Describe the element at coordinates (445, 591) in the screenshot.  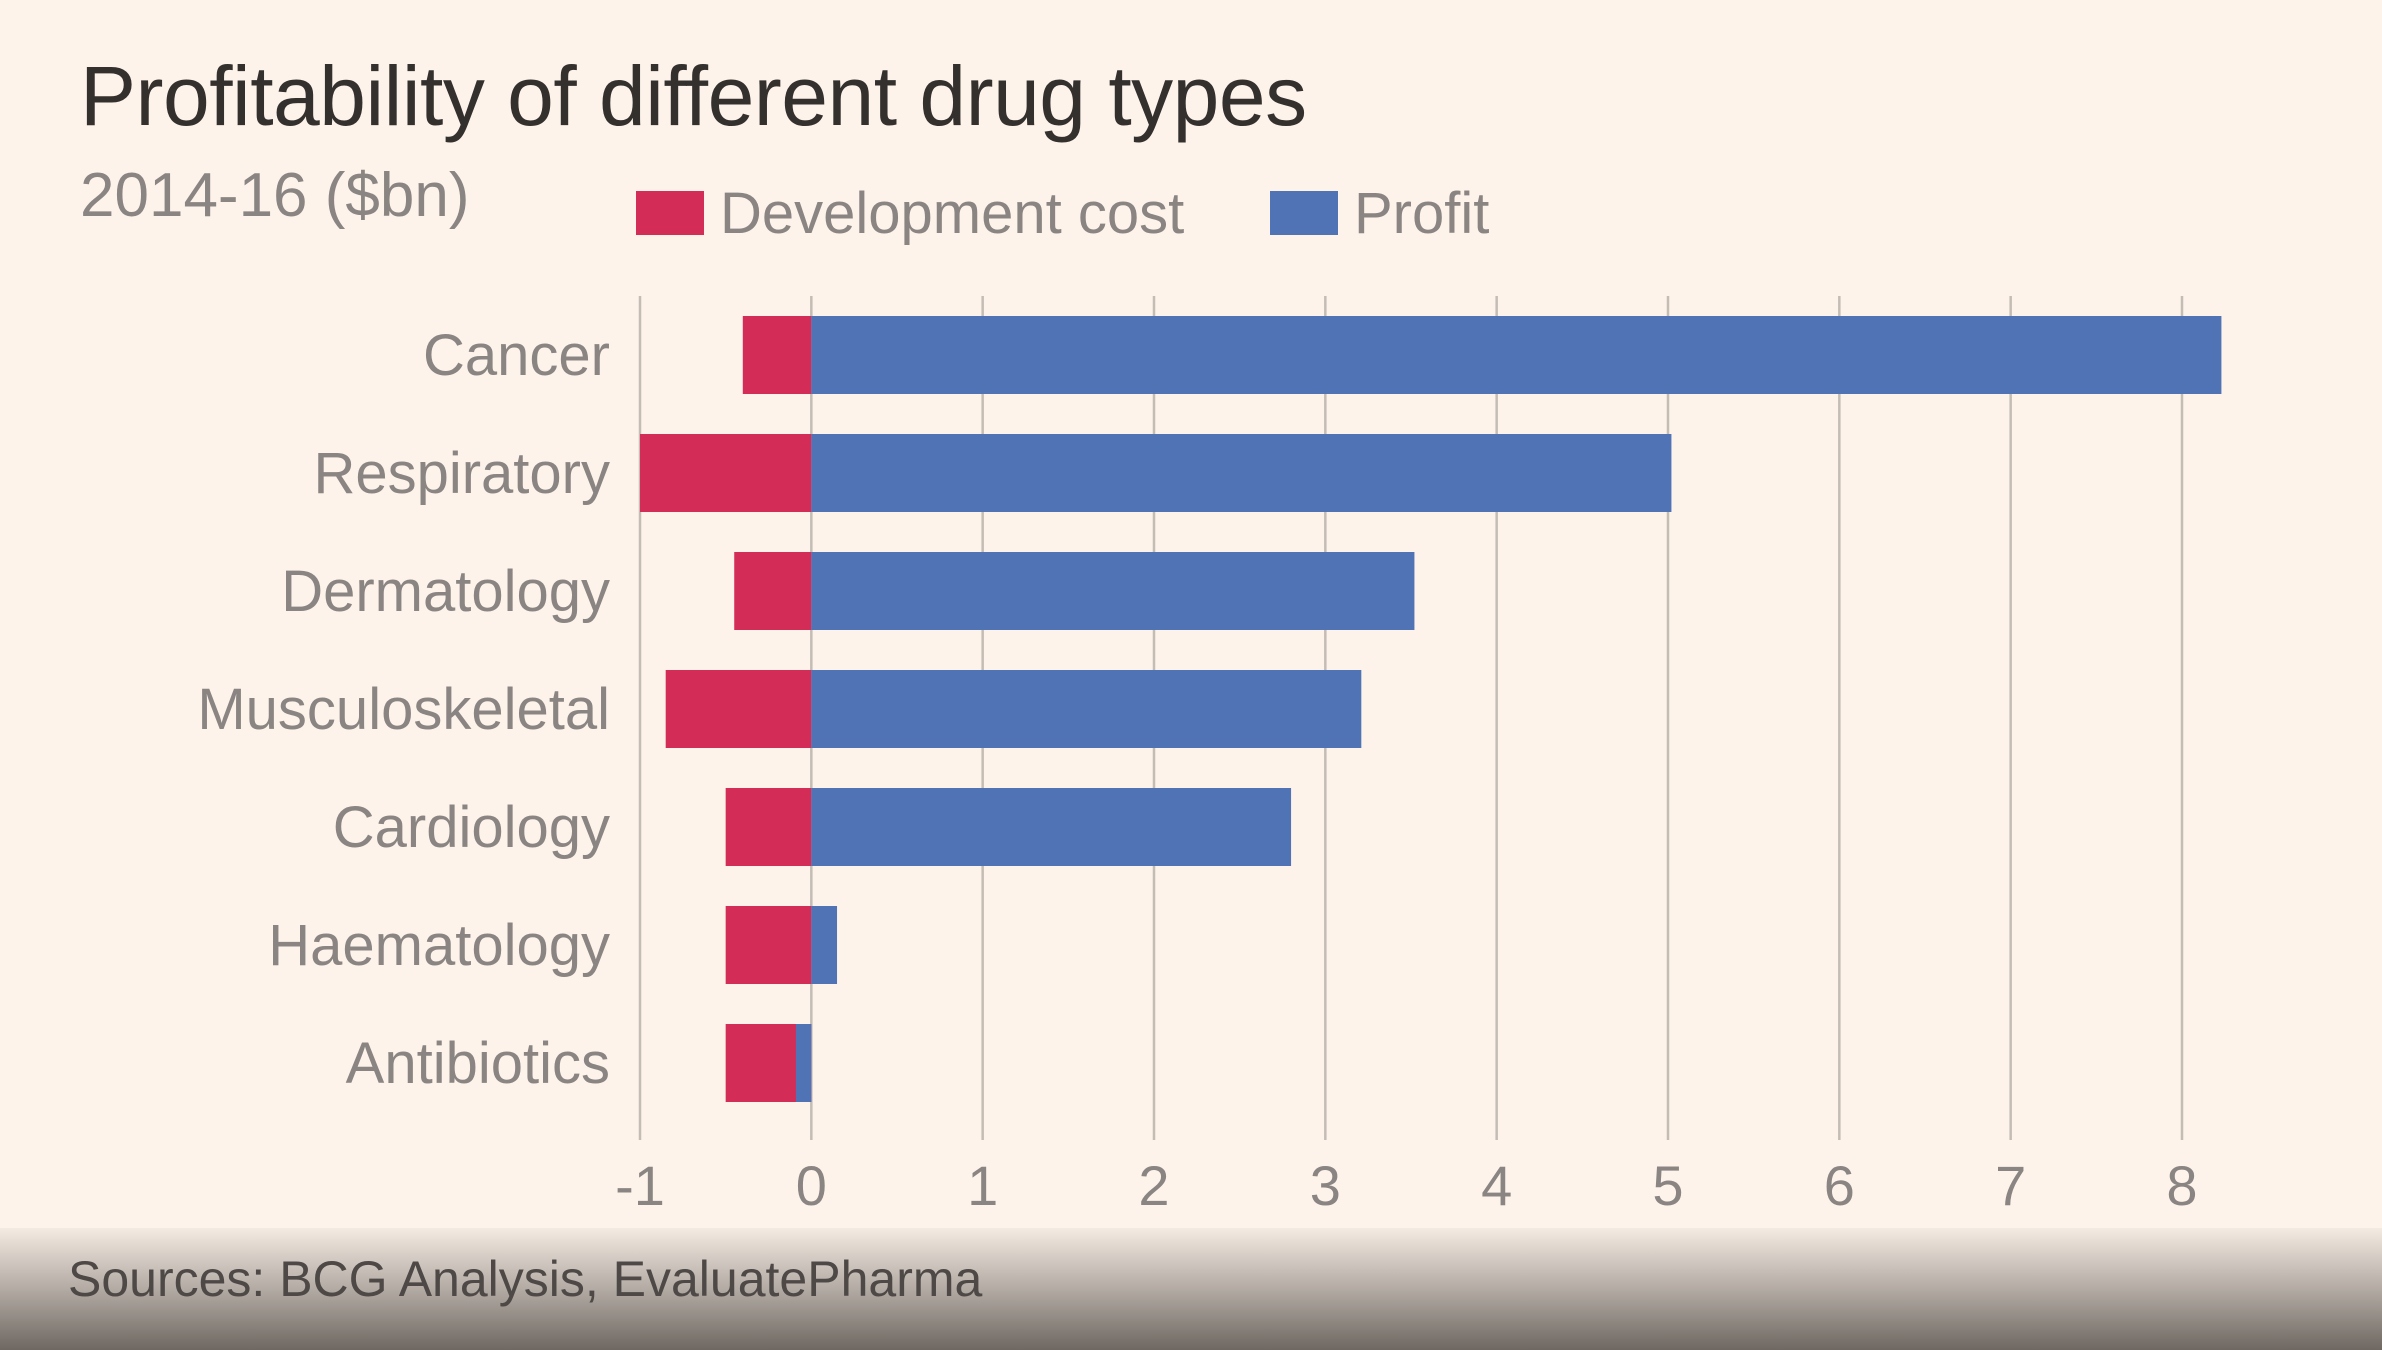
I see `category-label: Dermatology` at that location.